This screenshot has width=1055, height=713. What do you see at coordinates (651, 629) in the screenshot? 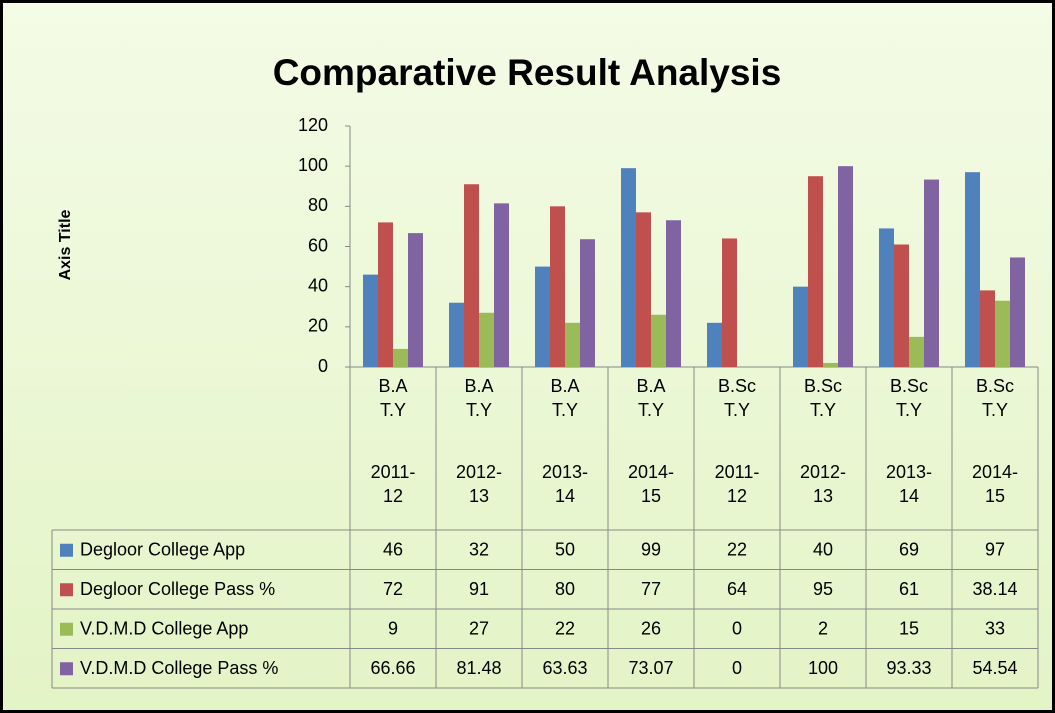
I see `table-value: 26` at bounding box center [651, 629].